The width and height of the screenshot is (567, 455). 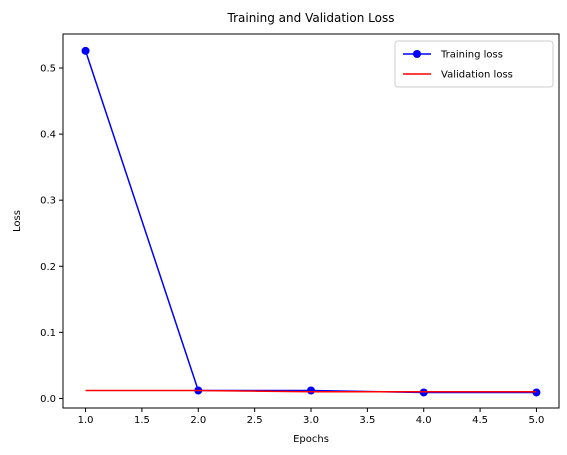 I want to click on legend: Training loss Validation loss, so click(x=474, y=64).